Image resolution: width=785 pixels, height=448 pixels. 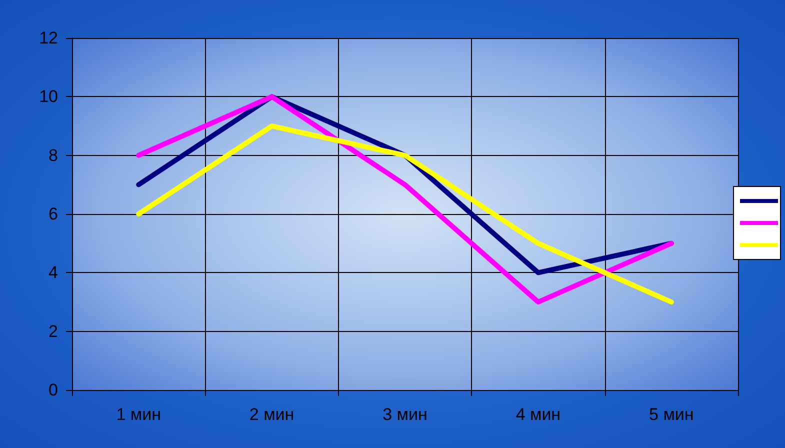 I want to click on y-tick-label: 6, so click(x=53, y=214).